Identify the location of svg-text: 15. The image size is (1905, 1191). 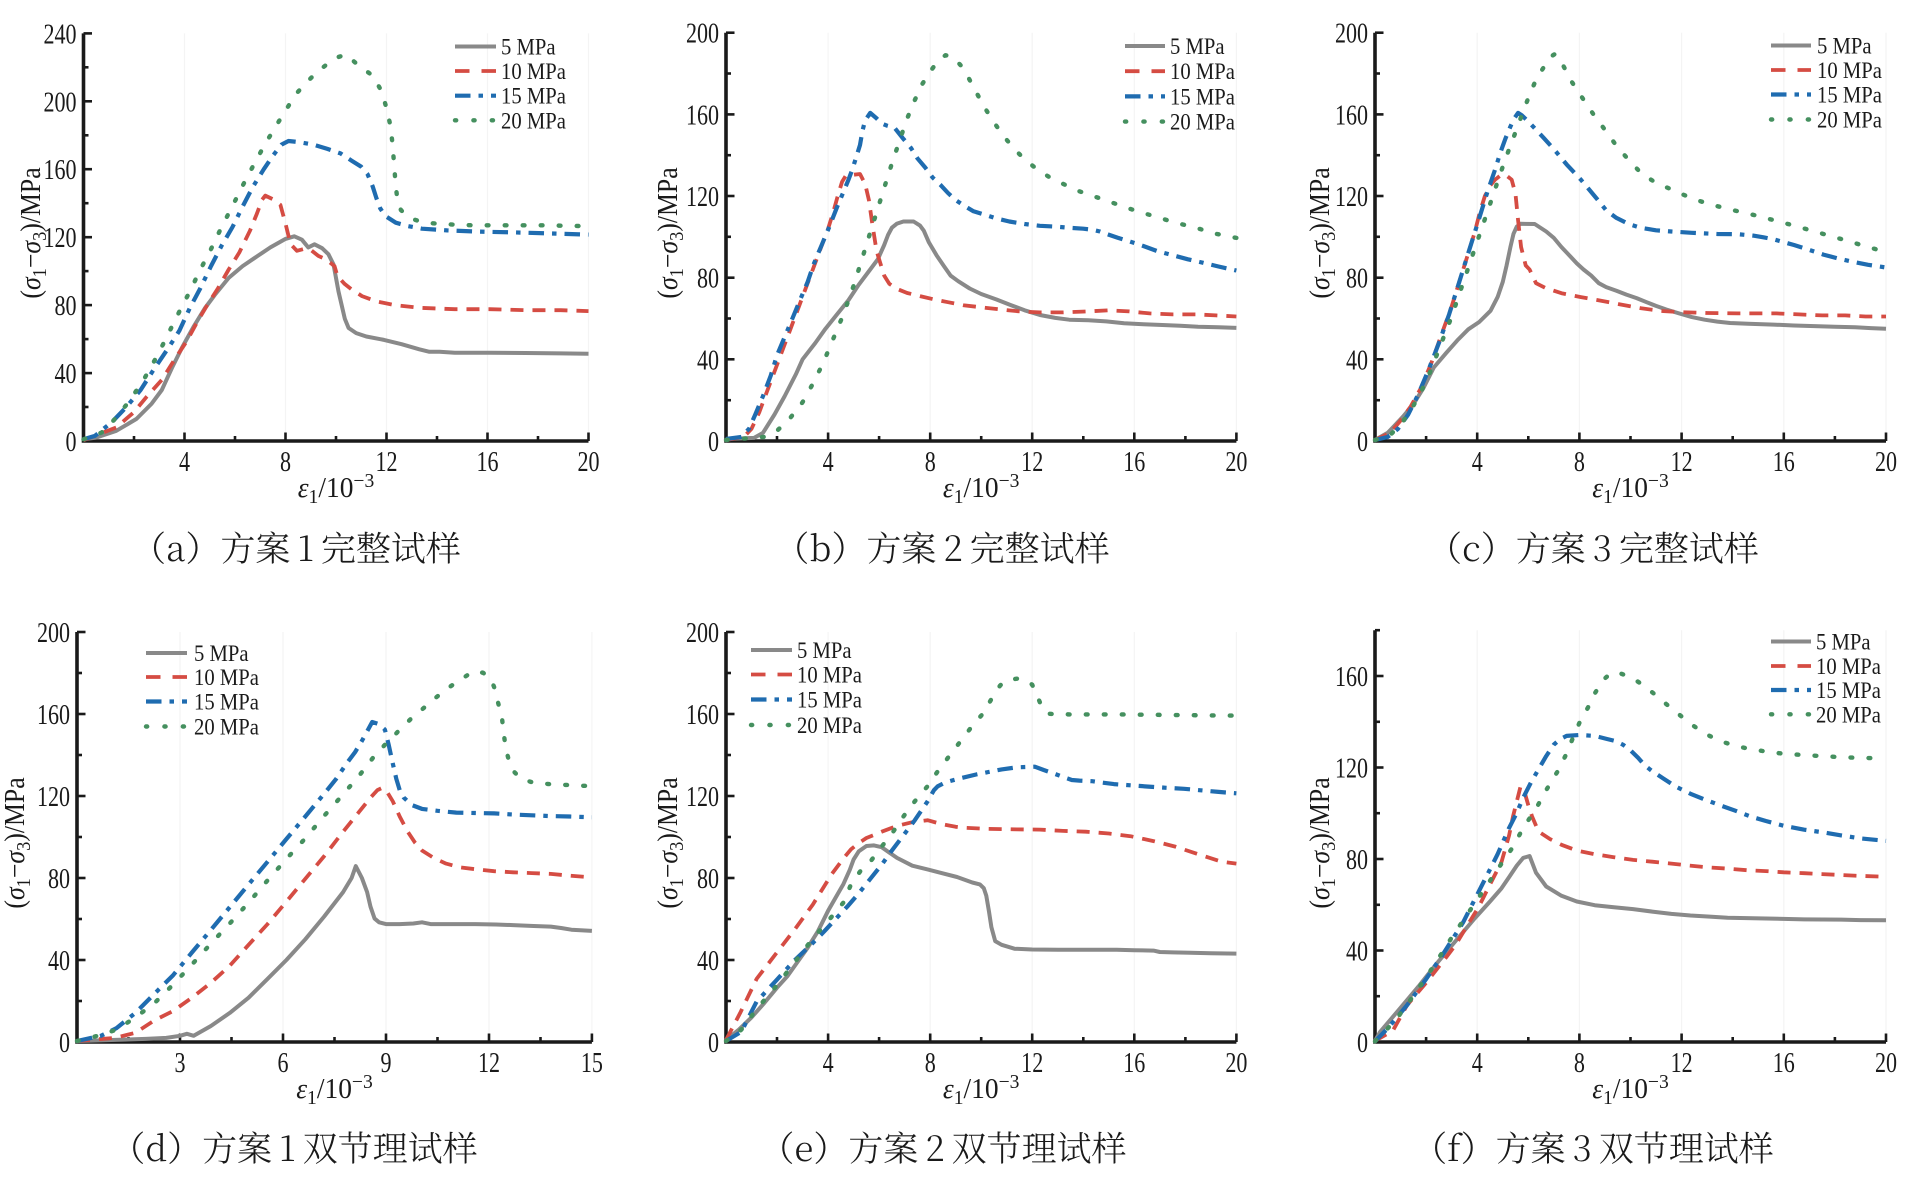
(592, 1062).